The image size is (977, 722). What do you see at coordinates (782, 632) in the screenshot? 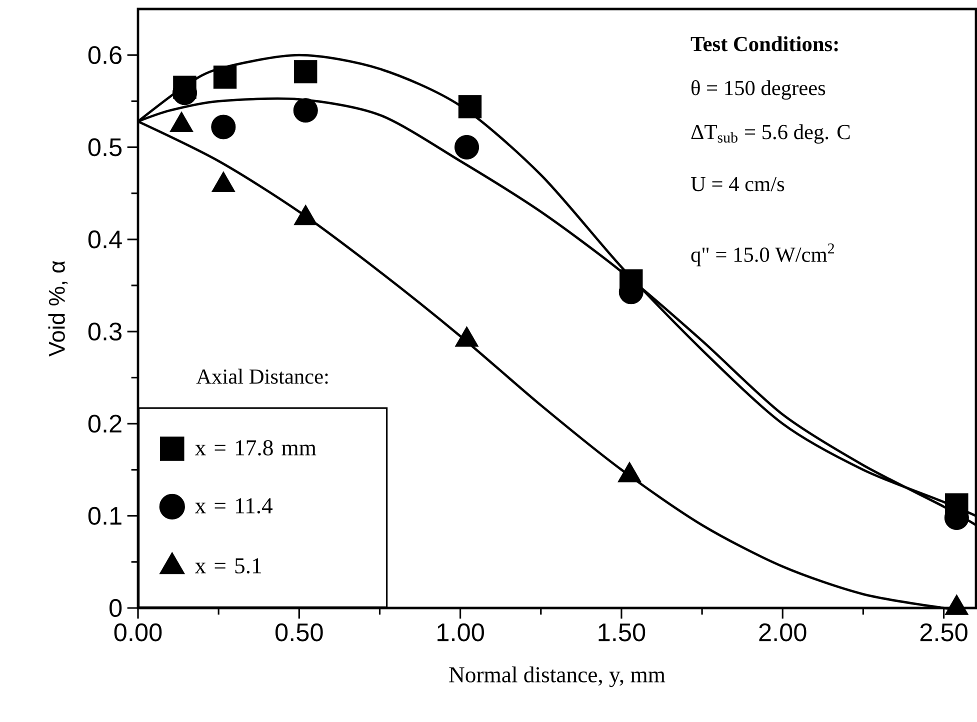
I see `x-tick-label: 2.00` at bounding box center [782, 632].